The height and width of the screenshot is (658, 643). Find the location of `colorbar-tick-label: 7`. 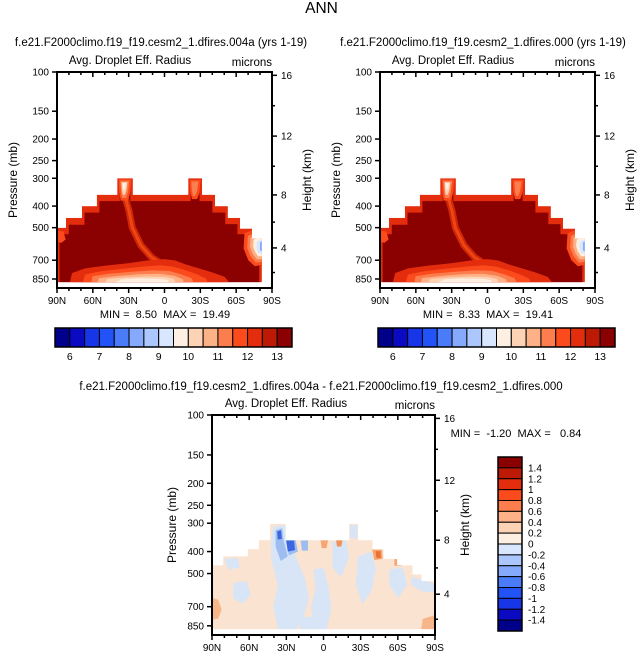

colorbar-tick-label: 7 is located at coordinates (100, 357).